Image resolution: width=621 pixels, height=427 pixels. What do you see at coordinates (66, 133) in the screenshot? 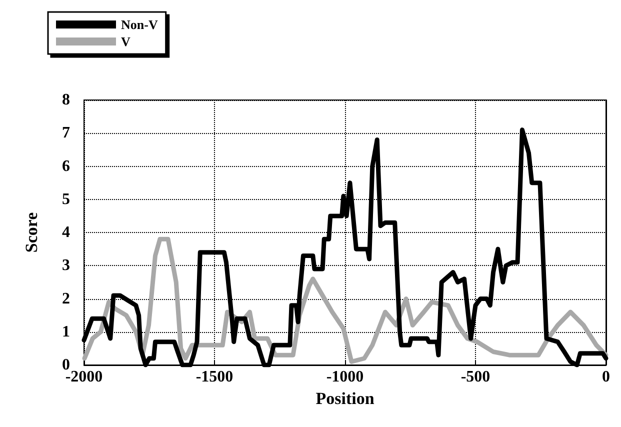
I see `y-tick-label: 7` at bounding box center [66, 133].